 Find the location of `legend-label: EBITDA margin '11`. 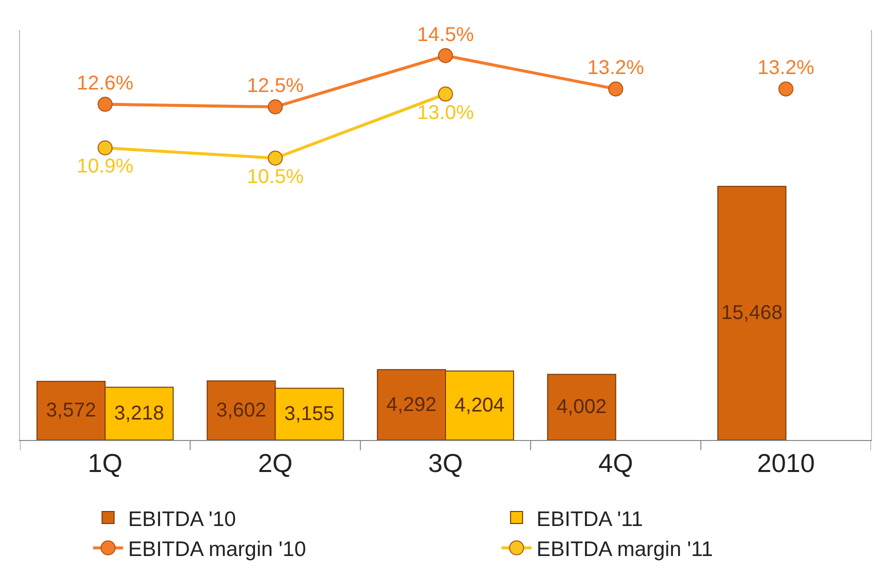

legend-label: EBITDA margin '11 is located at coordinates (624, 550).